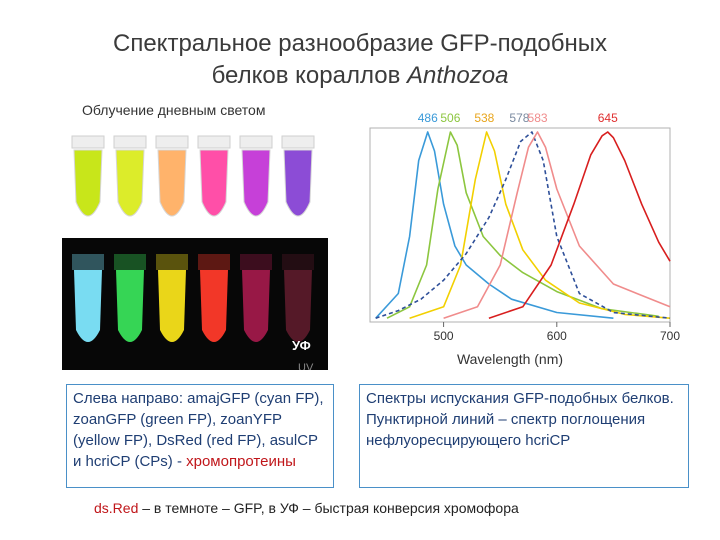 Image resolution: width=720 pixels, height=540 pixels. Describe the element at coordinates (193, 298) in the screenshot. I see `uv-tubes` at that location.